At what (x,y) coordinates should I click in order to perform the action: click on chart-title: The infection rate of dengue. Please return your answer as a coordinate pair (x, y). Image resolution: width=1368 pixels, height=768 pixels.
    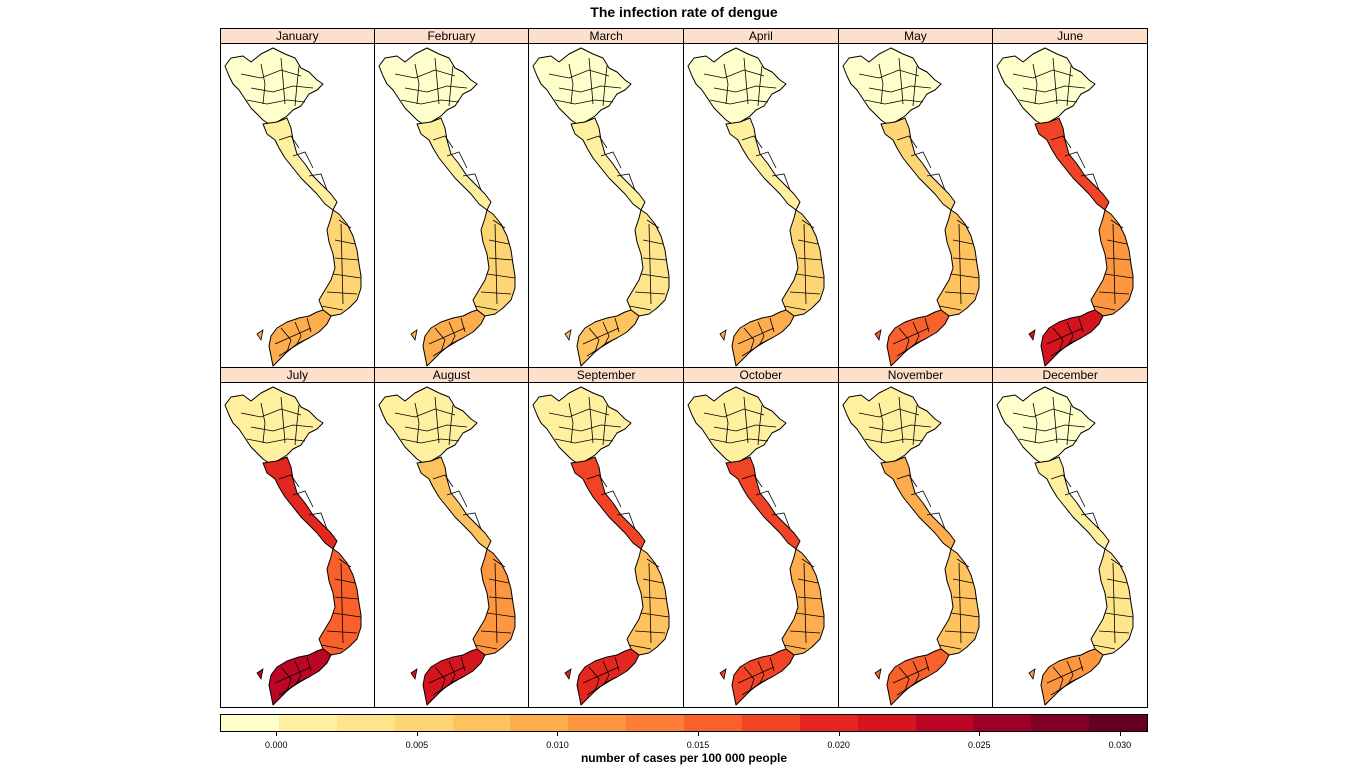
    Looking at the image, I should click on (684, 12).